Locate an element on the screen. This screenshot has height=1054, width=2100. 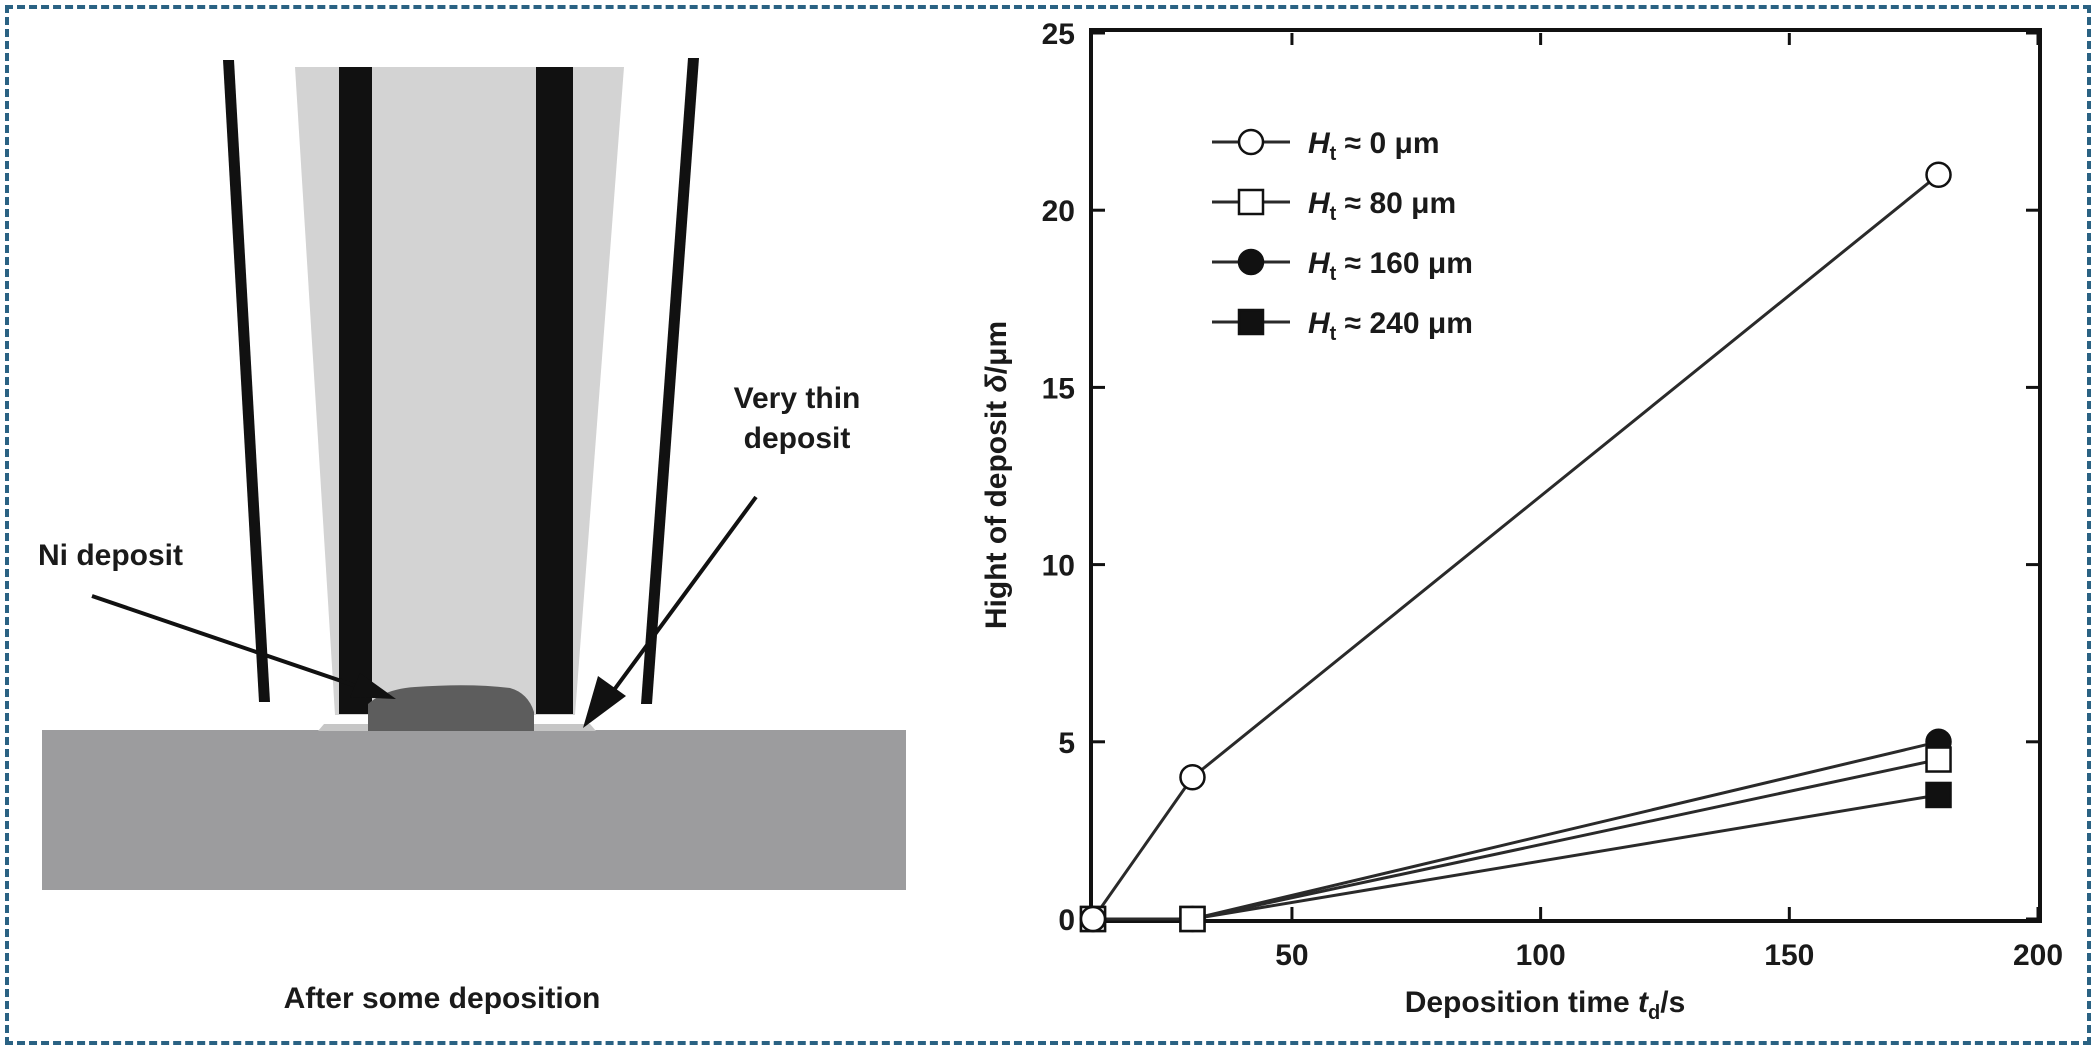
series-line-h-t-80-m is located at coordinates (1516, 839).